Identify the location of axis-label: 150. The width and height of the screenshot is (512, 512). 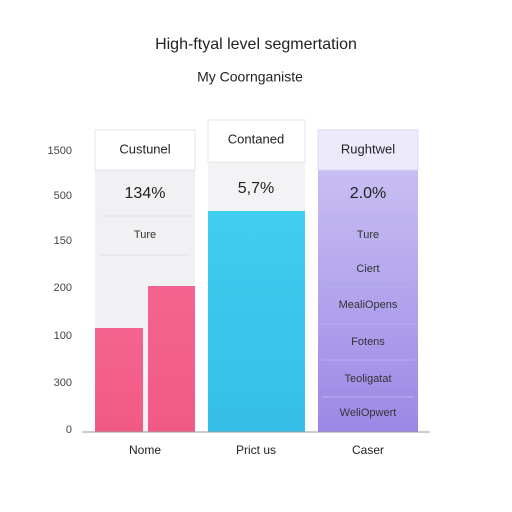
(63, 241).